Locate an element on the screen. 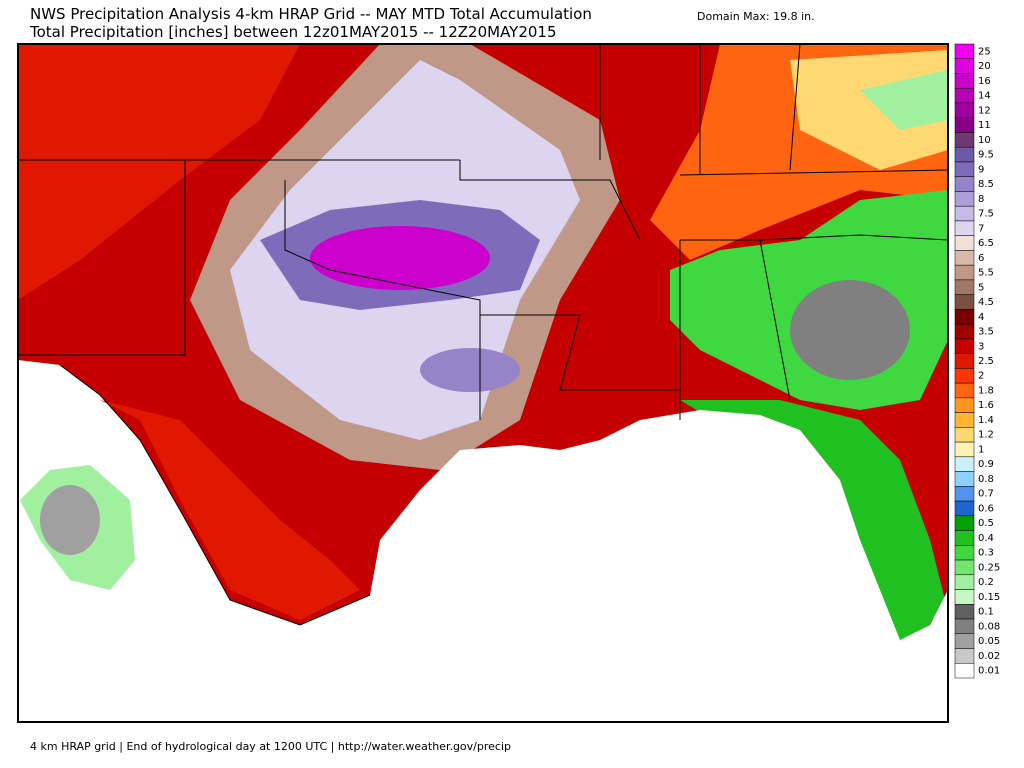 The width and height of the screenshot is (1024, 768). legend-label: 7.5 is located at coordinates (986, 214).